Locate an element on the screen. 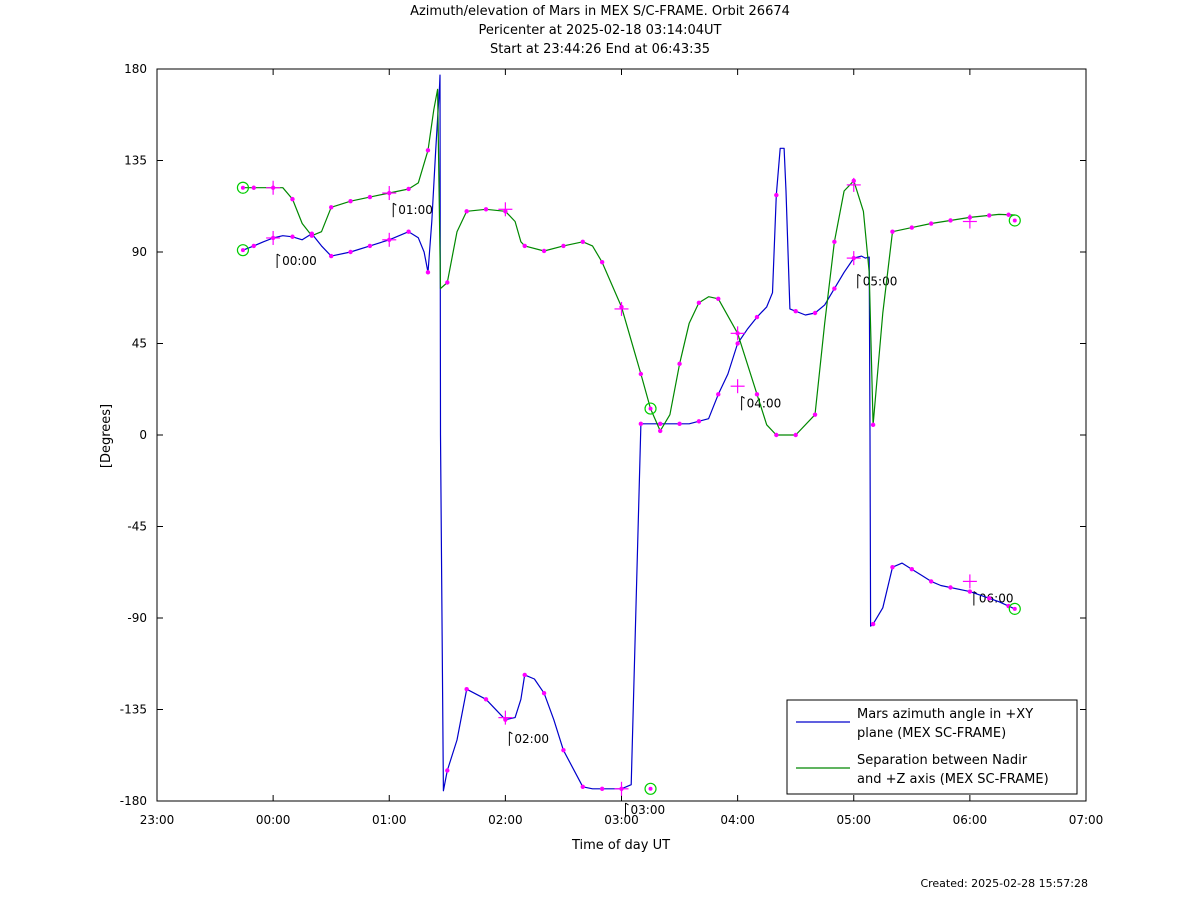 The width and height of the screenshot is (1200, 901). x-tick-label: 23:00 is located at coordinates (157, 820).